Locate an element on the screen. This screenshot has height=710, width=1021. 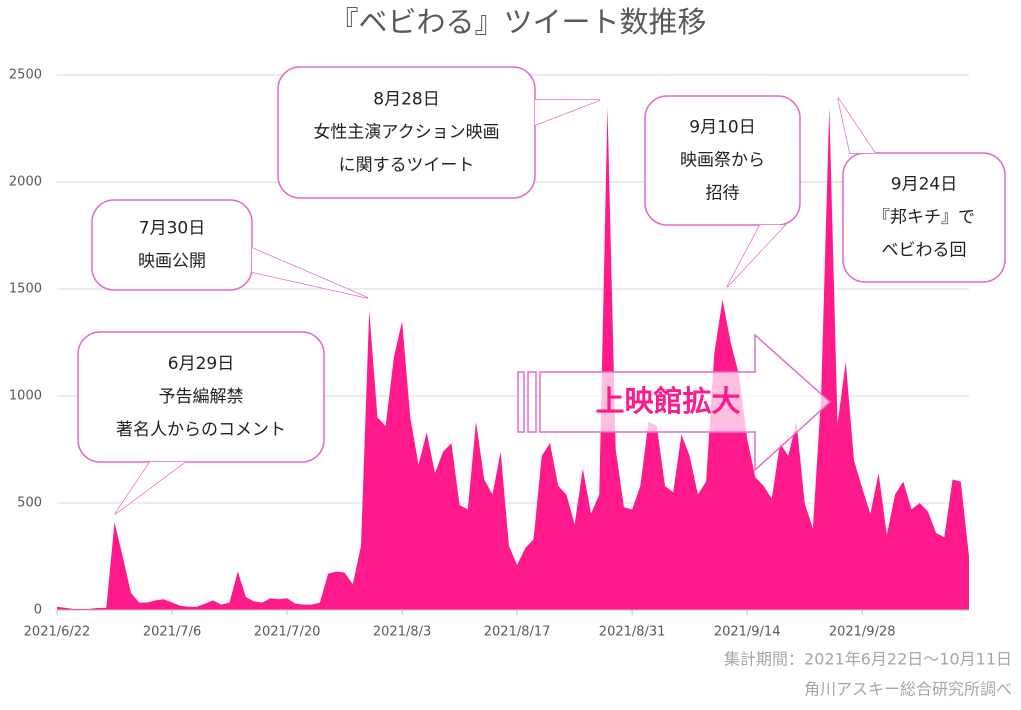
callout-text: ベビわる回 is located at coordinates (924, 251).